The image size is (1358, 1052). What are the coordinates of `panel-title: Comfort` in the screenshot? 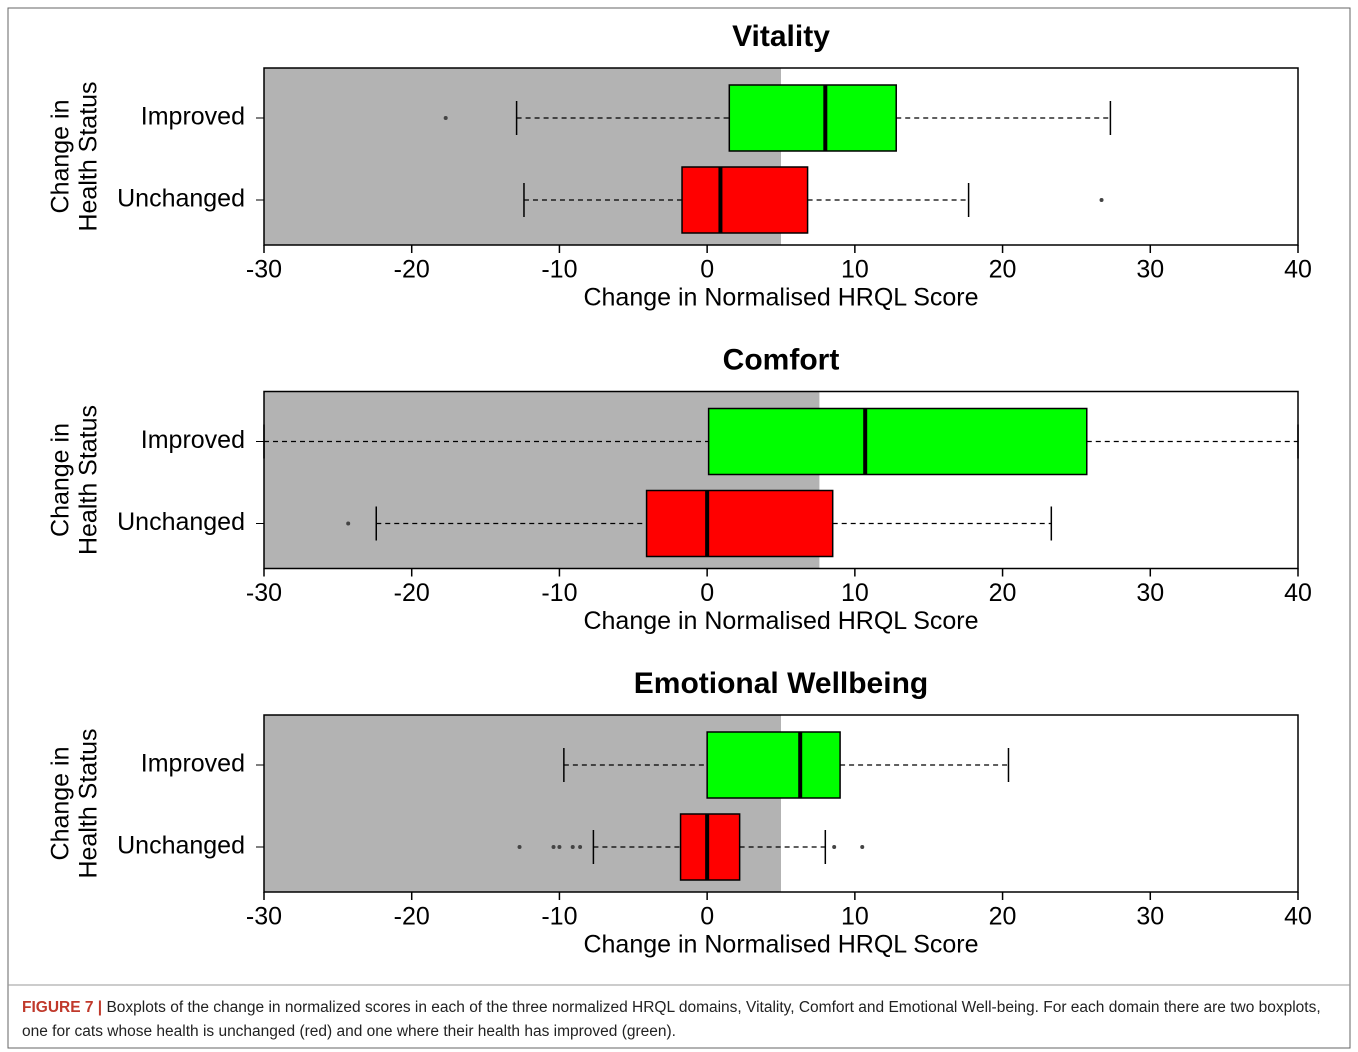 It's located at (781, 359).